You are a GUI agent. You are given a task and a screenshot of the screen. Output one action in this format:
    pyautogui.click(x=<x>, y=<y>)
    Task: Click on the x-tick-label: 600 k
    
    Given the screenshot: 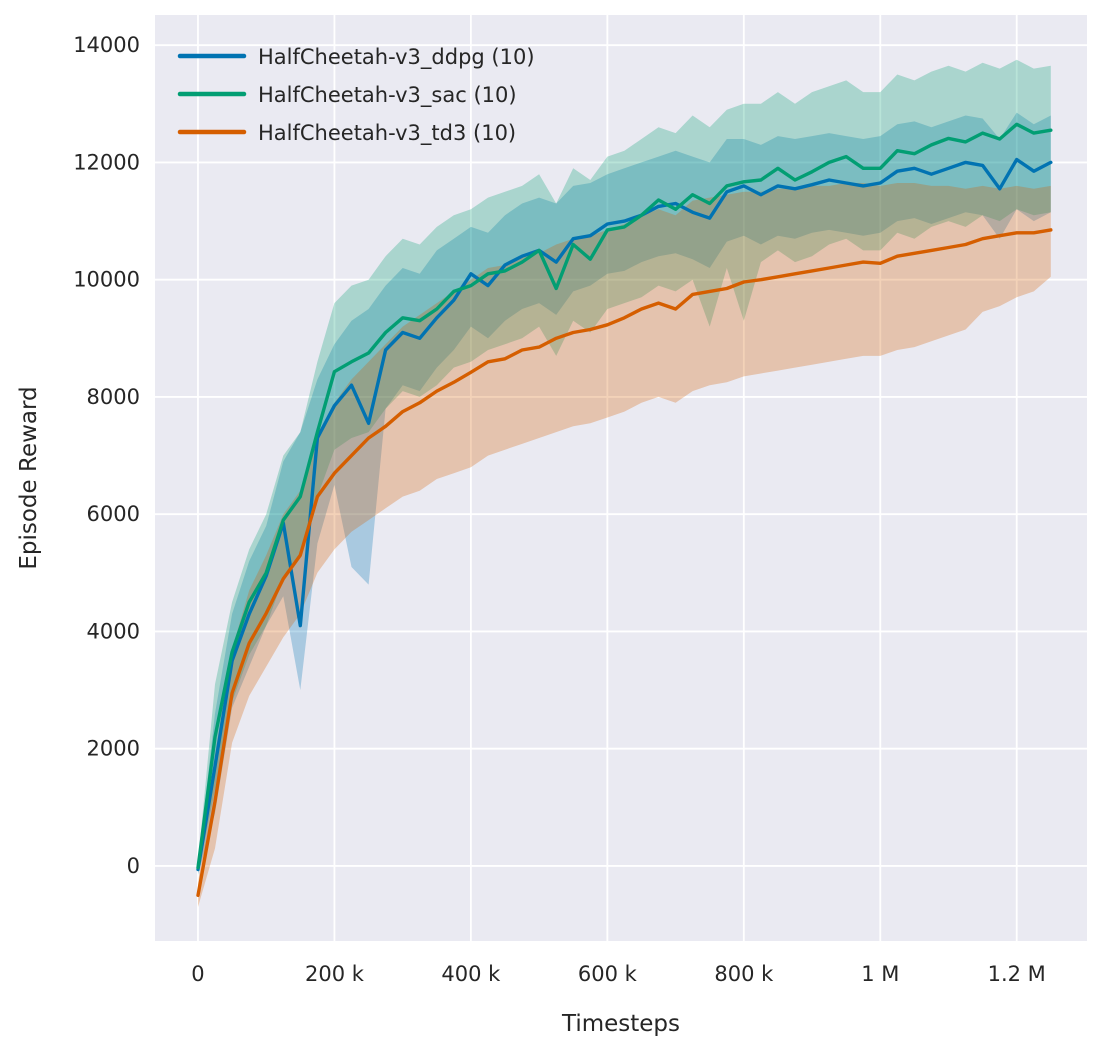 What is the action you would take?
    pyautogui.click(x=608, y=974)
    